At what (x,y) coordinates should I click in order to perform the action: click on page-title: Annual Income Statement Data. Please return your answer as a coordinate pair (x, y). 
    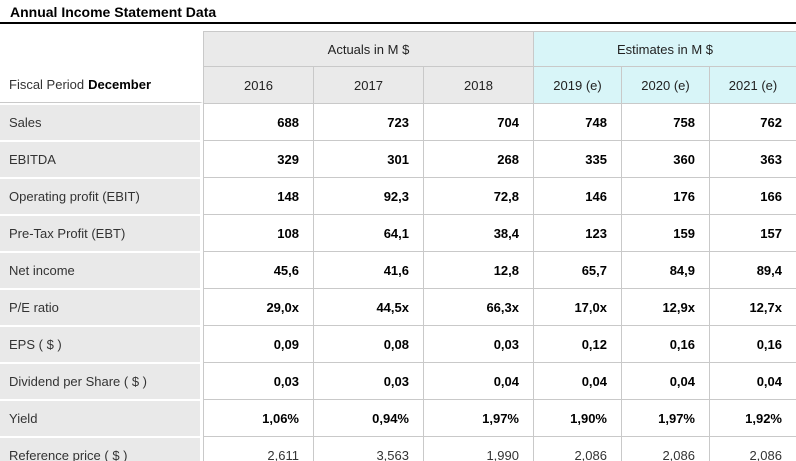
    Looking at the image, I should click on (398, 12).